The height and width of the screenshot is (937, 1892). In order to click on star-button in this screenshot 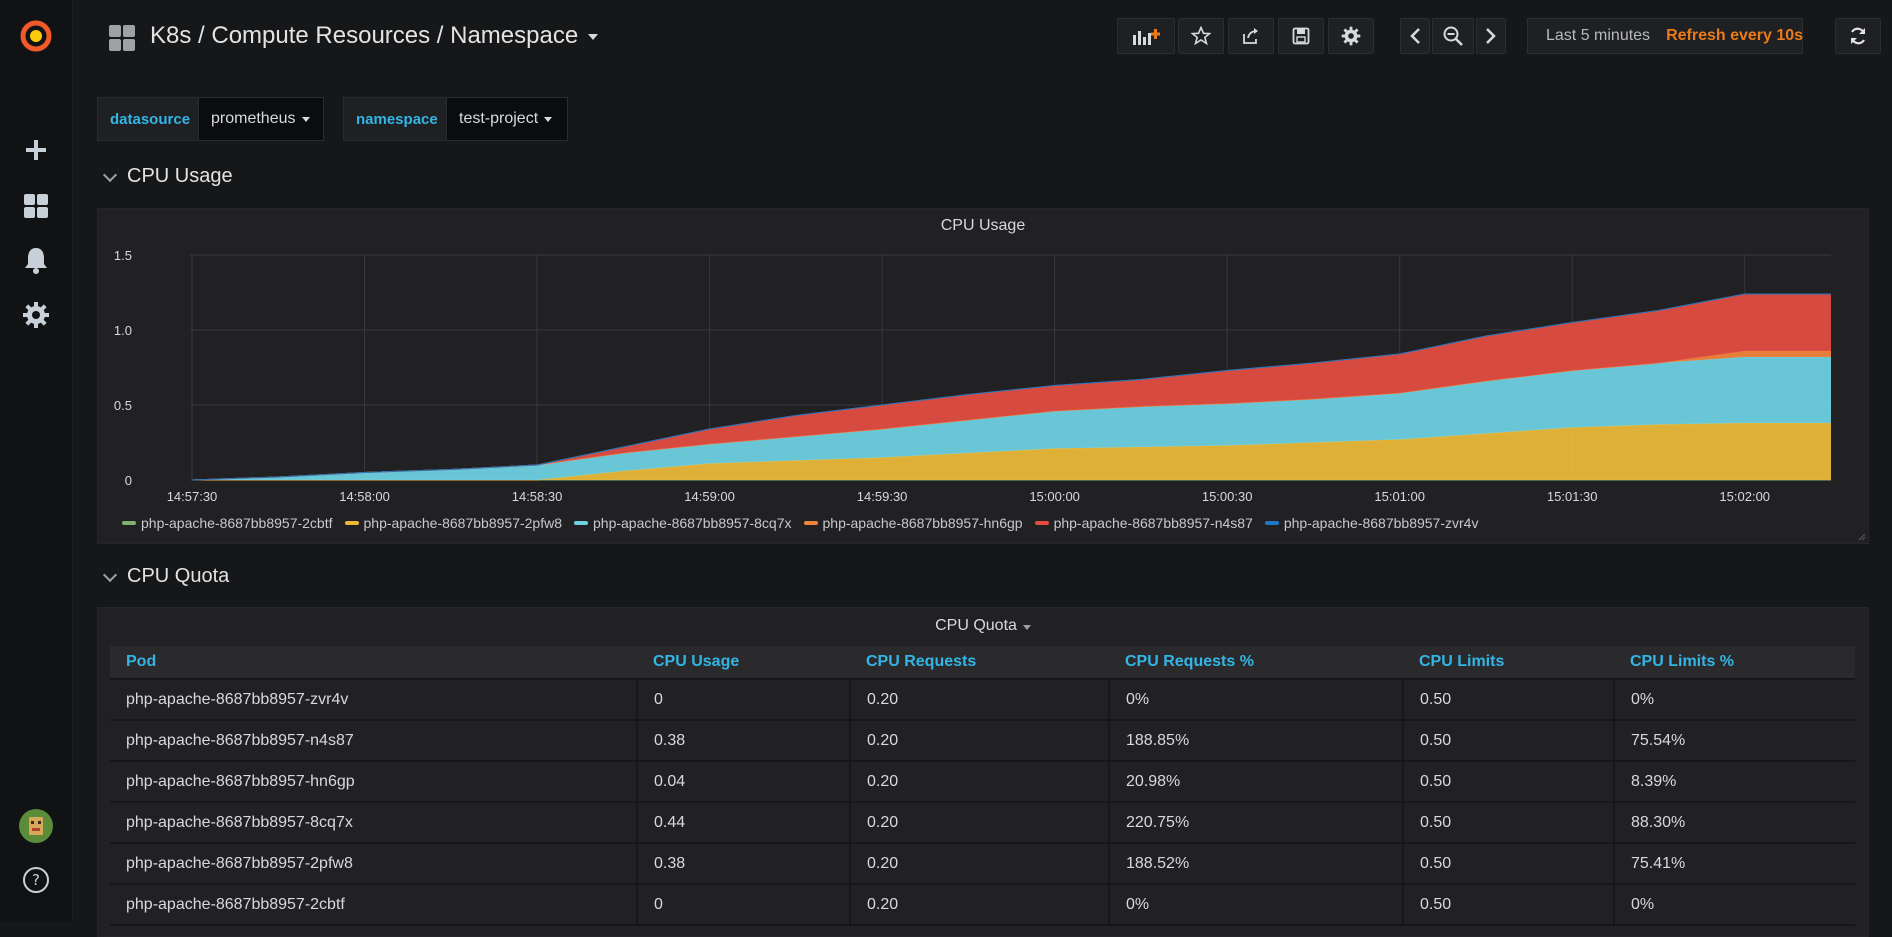, I will do `click(1201, 36)`.